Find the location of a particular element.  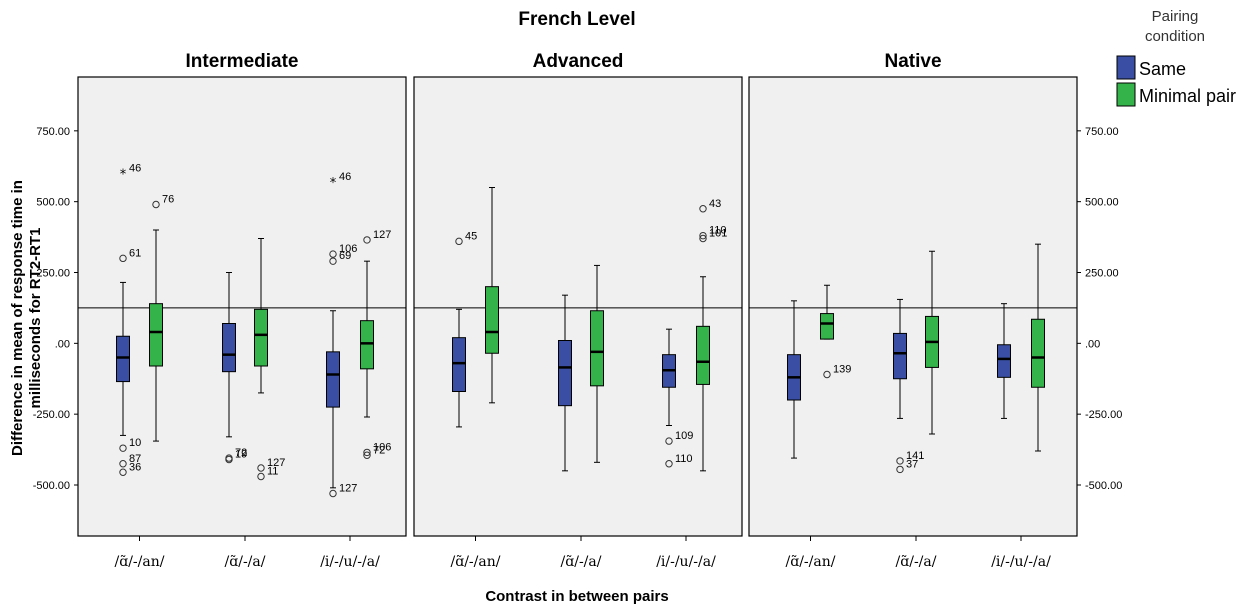

y-tick-label-right-5: 750.00 is located at coordinates (1102, 132).